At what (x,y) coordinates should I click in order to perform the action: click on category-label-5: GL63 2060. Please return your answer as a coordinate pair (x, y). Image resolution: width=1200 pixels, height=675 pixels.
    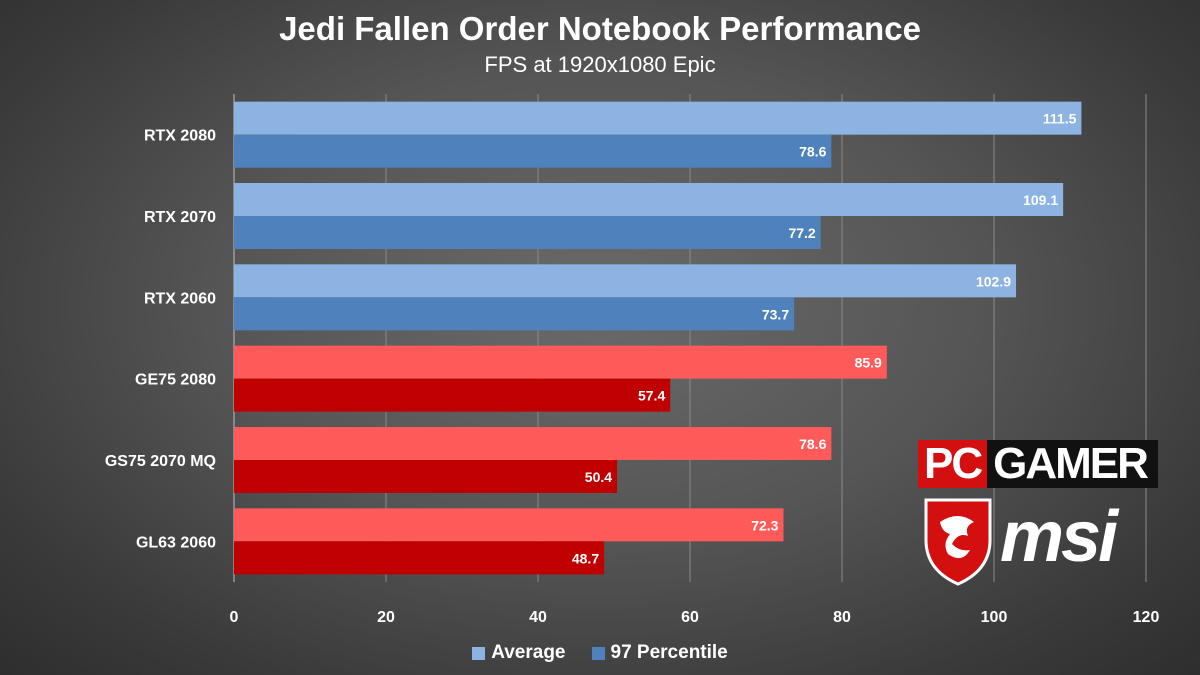
    Looking at the image, I should click on (176, 542).